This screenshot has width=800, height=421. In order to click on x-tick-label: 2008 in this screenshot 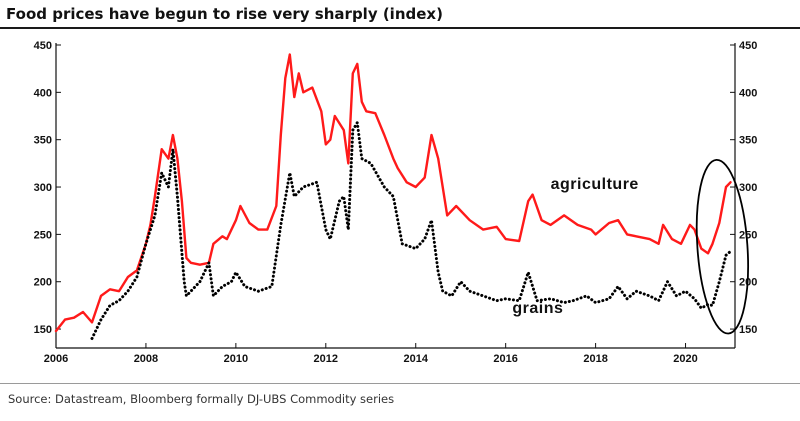, I will do `click(146, 359)`.